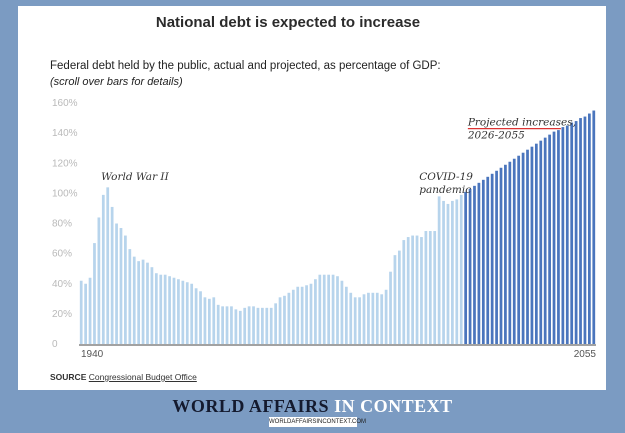 This screenshot has height=433, width=625. Describe the element at coordinates (65, 133) in the screenshot. I see `y-tick-label: 140%` at that location.